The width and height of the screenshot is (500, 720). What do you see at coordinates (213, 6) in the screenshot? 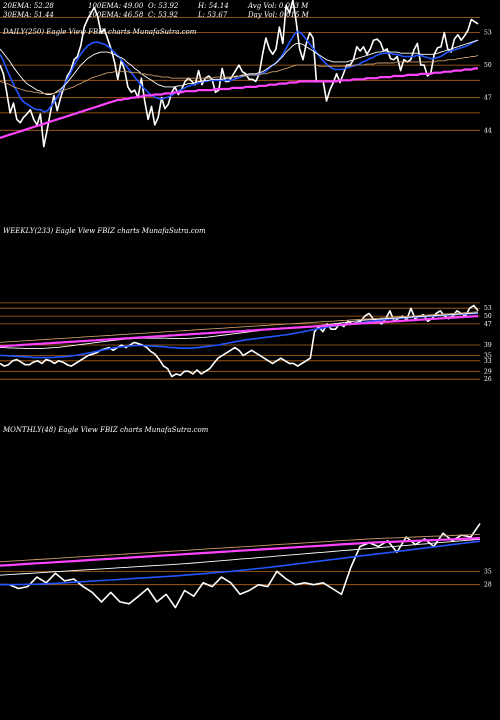
I see `daily-stat-high: H: 54.14` at bounding box center [213, 6].